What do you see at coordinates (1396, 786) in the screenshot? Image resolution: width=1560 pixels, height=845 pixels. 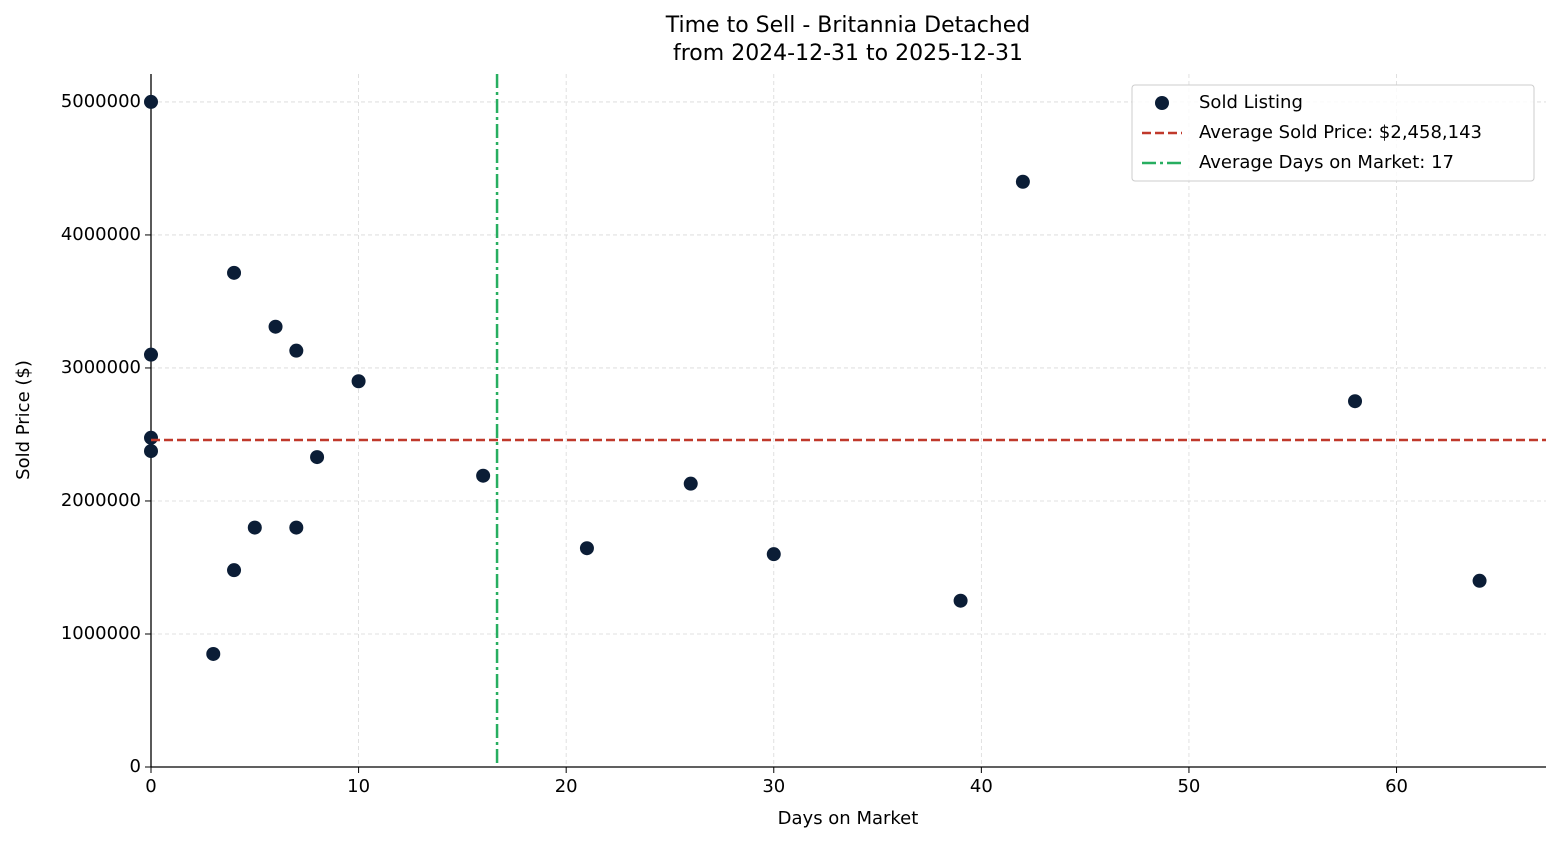 I see `x-tick-label: 60` at bounding box center [1396, 786].